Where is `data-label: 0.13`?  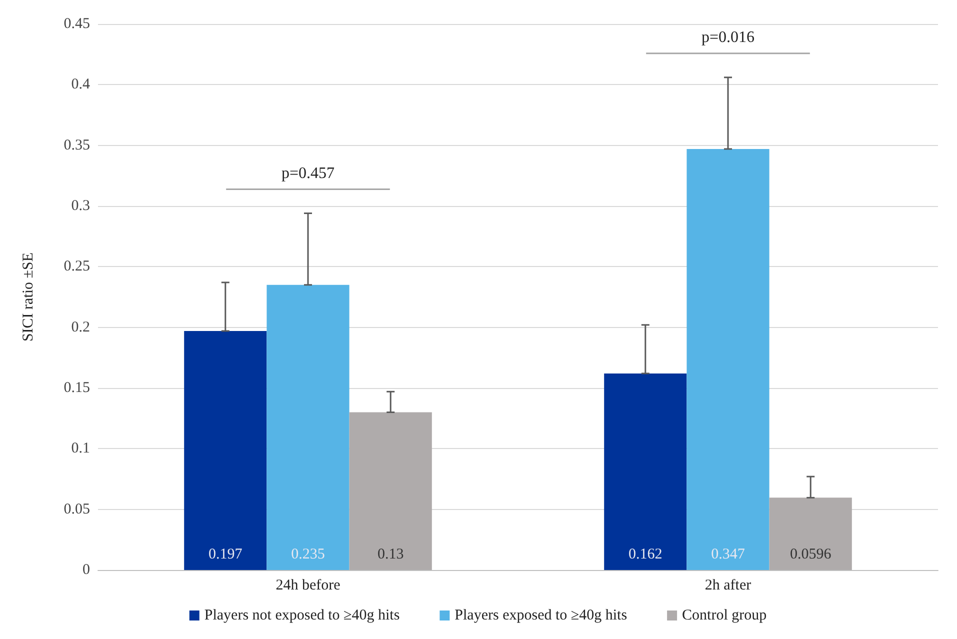 data-label: 0.13 is located at coordinates (390, 554).